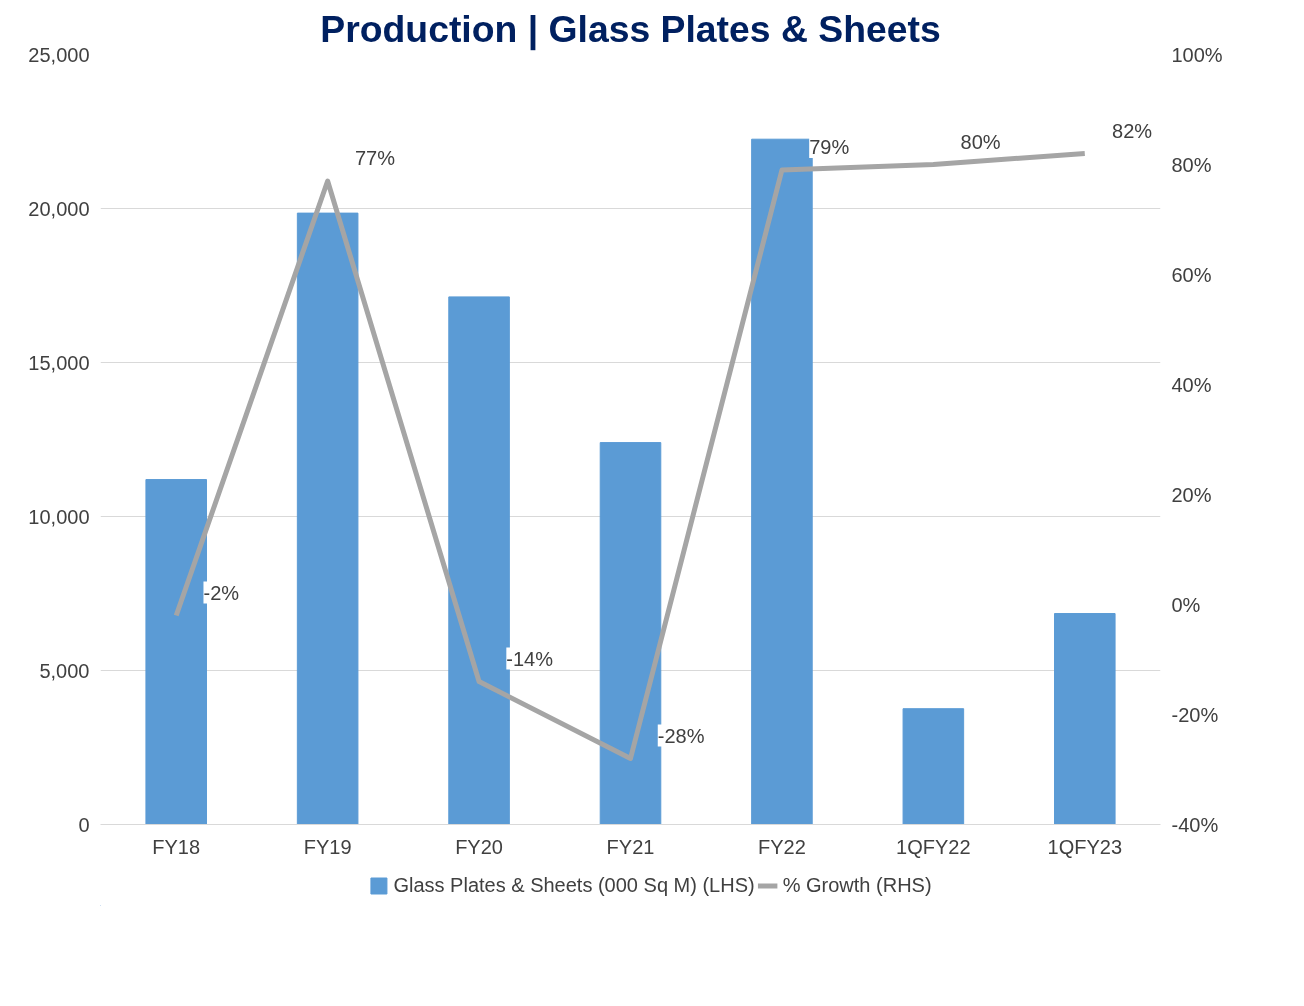 This screenshot has width=1304, height=1006. Describe the element at coordinates (1191, 384) in the screenshot. I see `y2-tick-label: 40%` at that location.